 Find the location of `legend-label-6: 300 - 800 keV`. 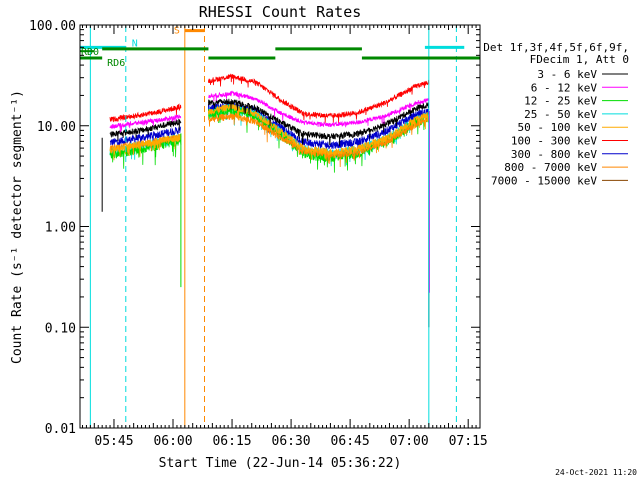

legend-label-6: 300 - 800 keV is located at coordinates (554, 154).